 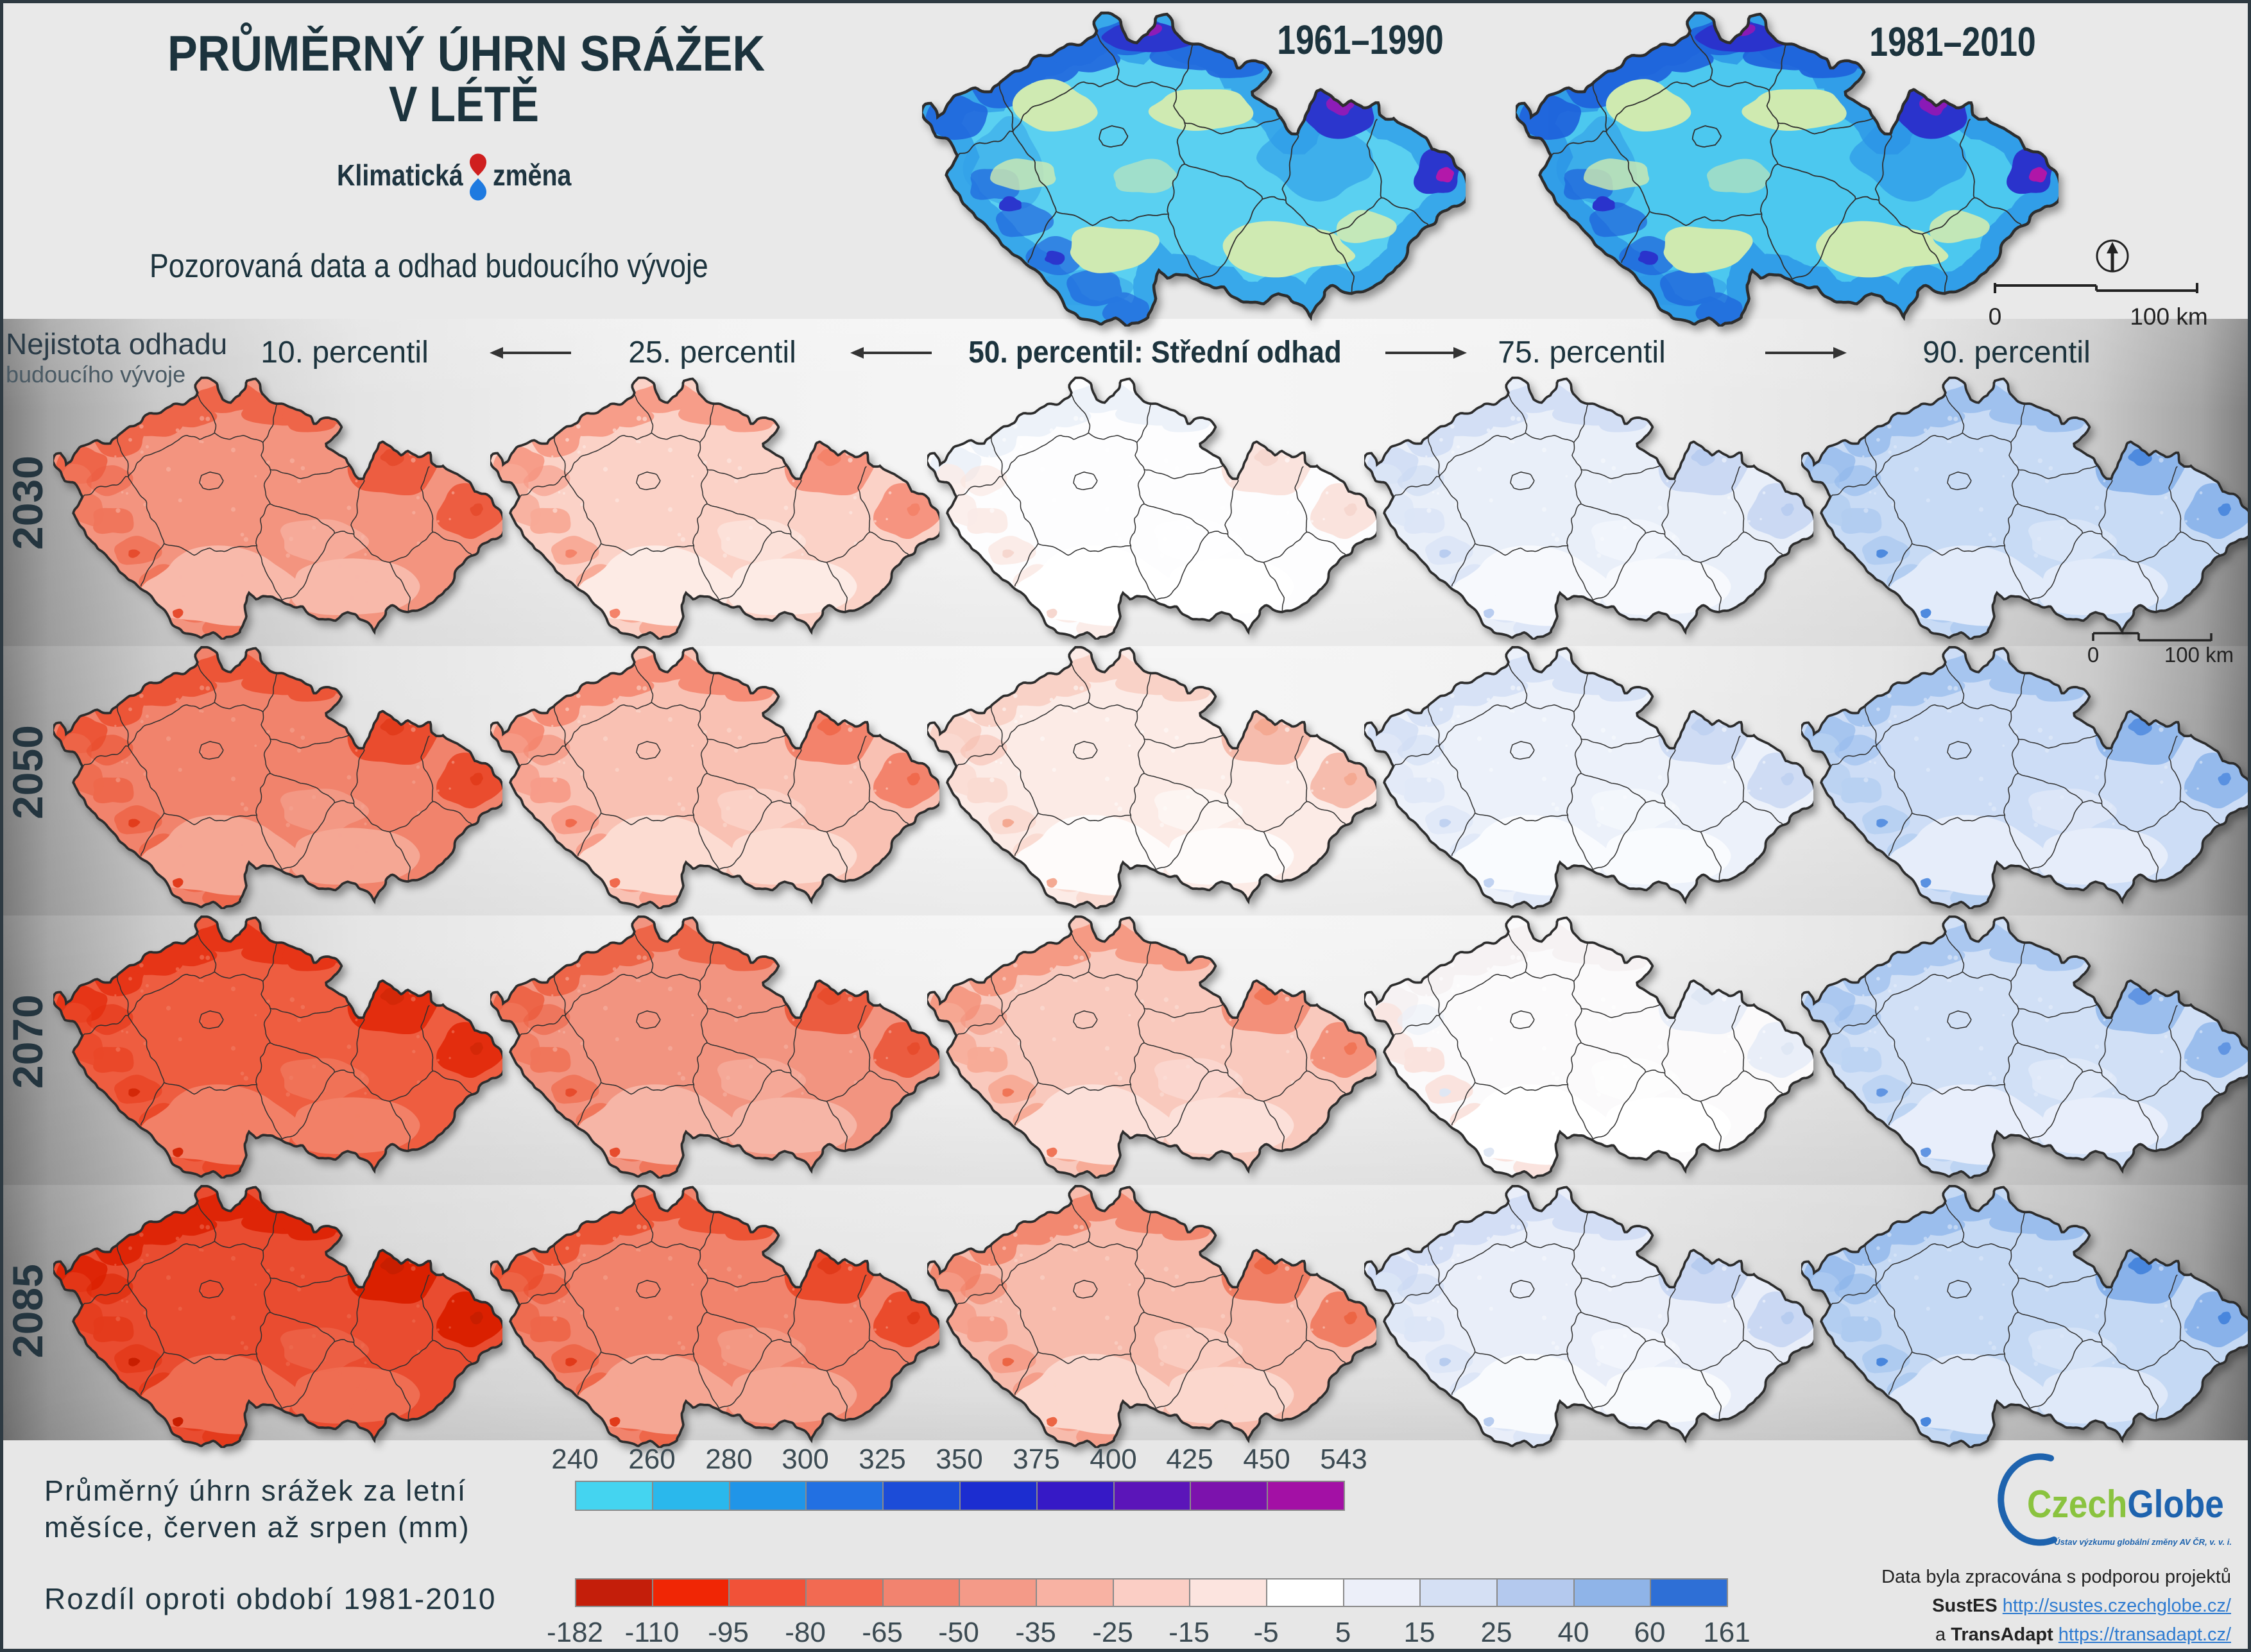 I want to click on svg-text: CzechGlobe, so click(x=2125, y=1504).